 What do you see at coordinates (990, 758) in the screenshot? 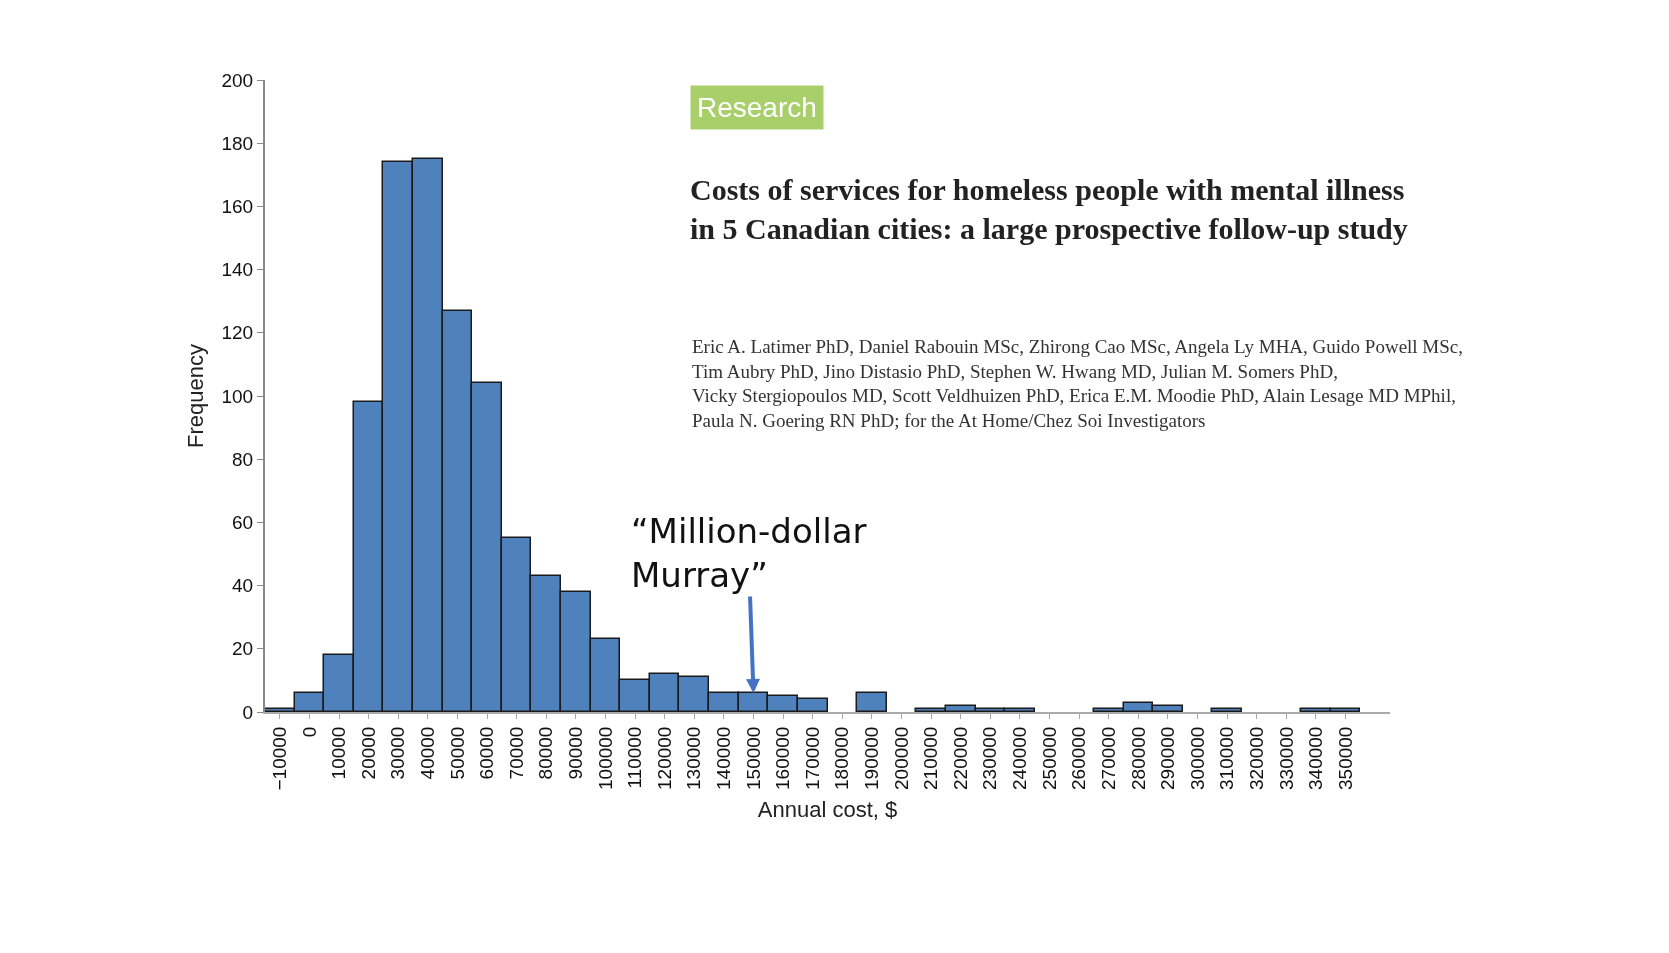
I see `x-tick-label: 230000` at bounding box center [990, 758].